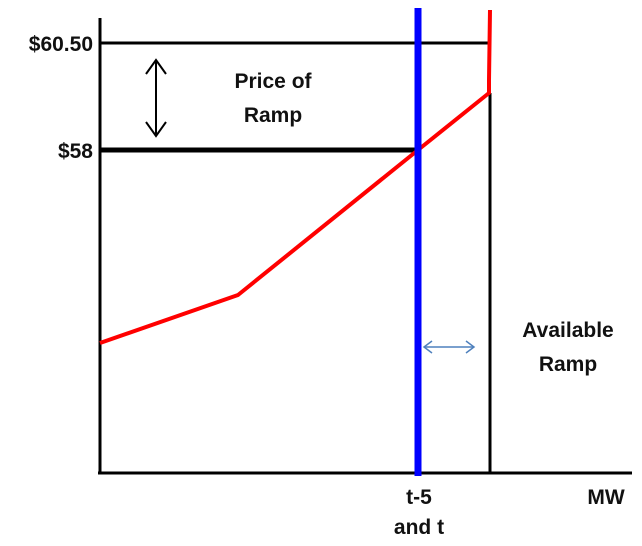  I want to click on x-marker-label-line2: and t, so click(419, 527).